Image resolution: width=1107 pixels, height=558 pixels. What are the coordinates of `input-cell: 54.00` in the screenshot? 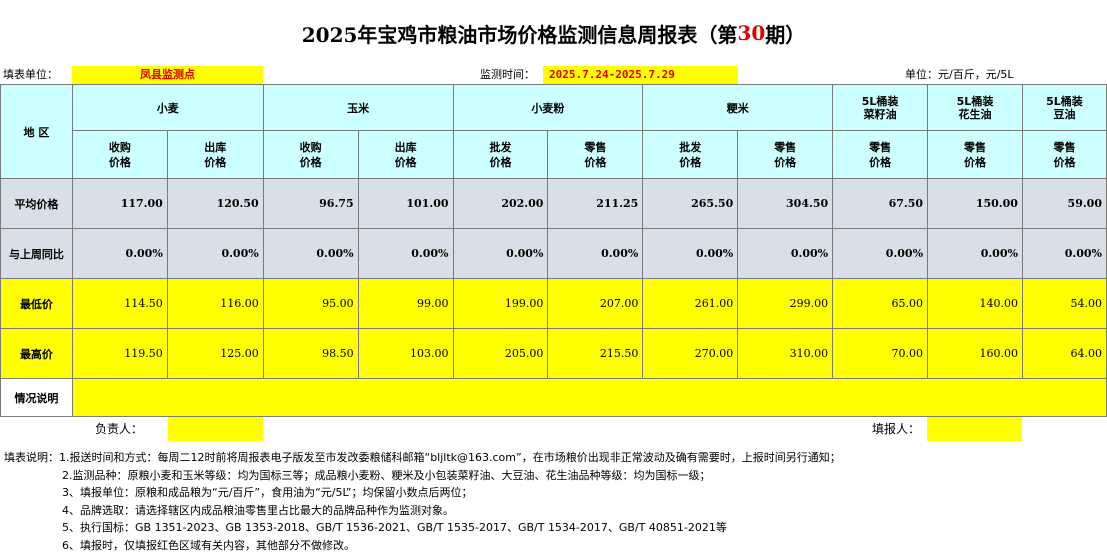 It's located at (1064, 303).